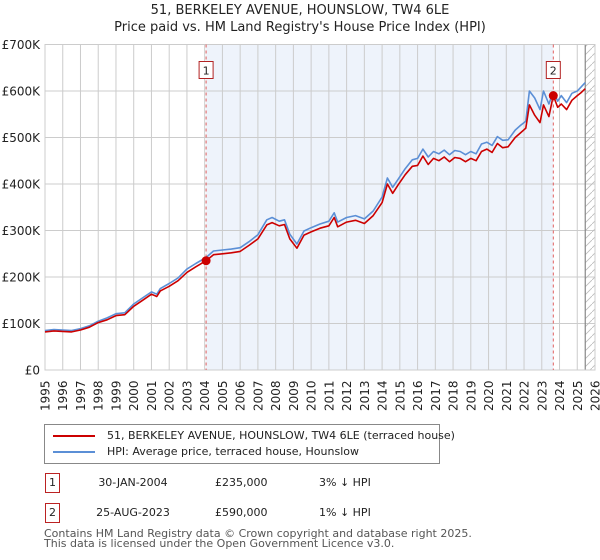 The height and width of the screenshot is (560, 600). What do you see at coordinates (205, 395) in the screenshot?
I see `x-tick-label: 2004` at bounding box center [205, 395].